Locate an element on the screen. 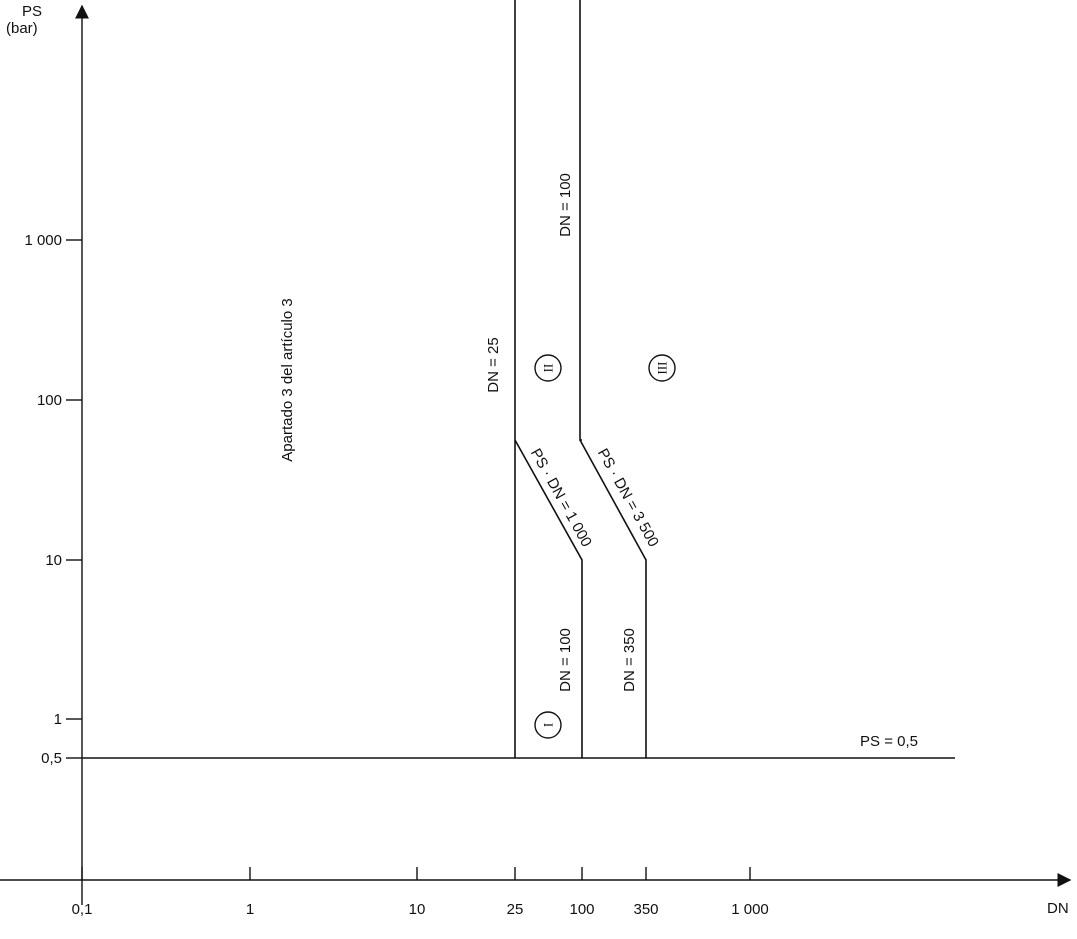 This screenshot has width=1077, height=939. y-tick-label-1000: 1 000 is located at coordinates (43, 240).